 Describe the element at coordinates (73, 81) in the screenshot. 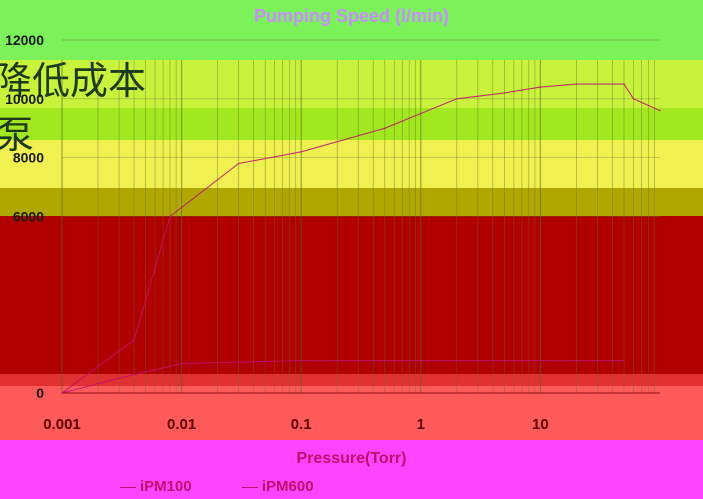

I see `background-caption: 降低成本` at that location.